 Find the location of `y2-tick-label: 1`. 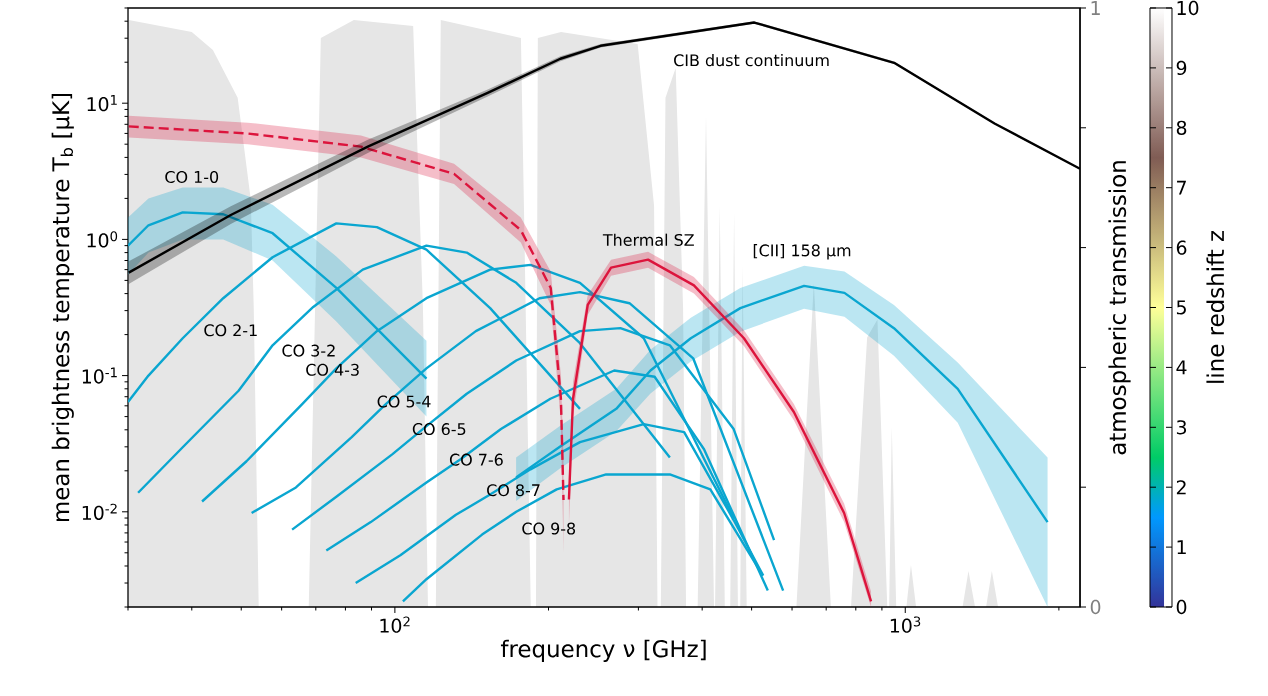

y2-tick-label: 1 is located at coordinates (1095, 8).